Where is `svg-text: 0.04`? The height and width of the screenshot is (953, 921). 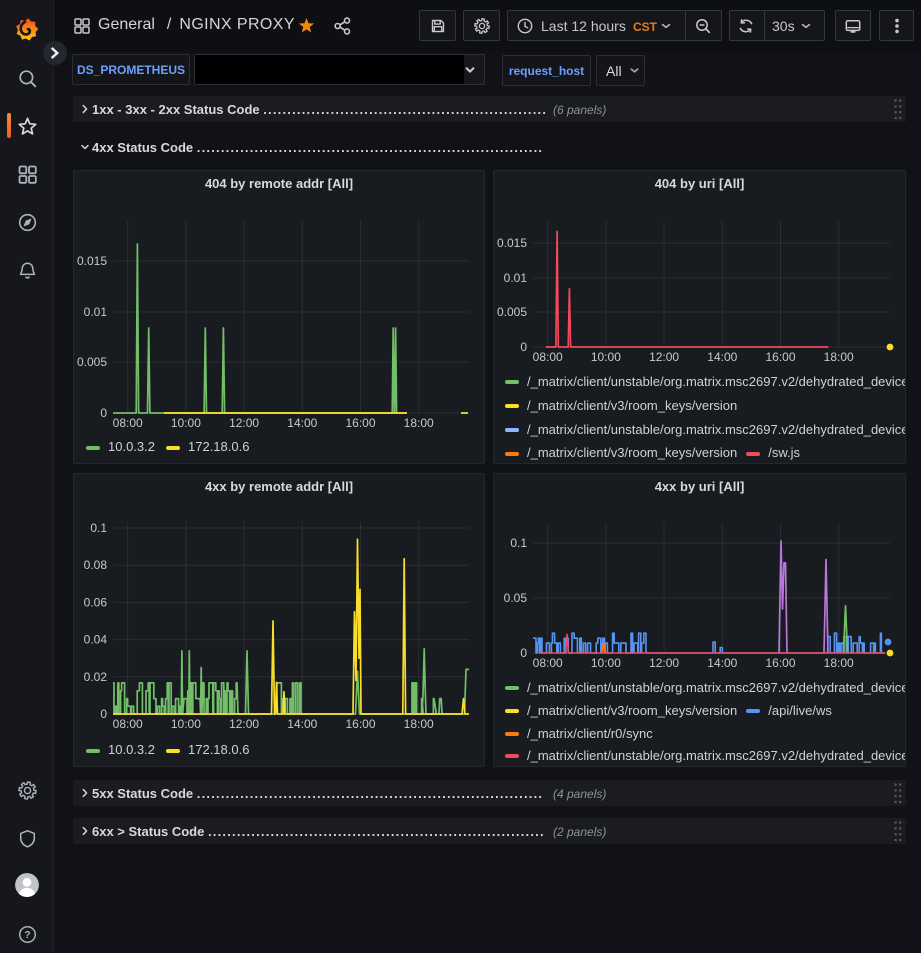
svg-text: 0.04 is located at coordinates (96, 640).